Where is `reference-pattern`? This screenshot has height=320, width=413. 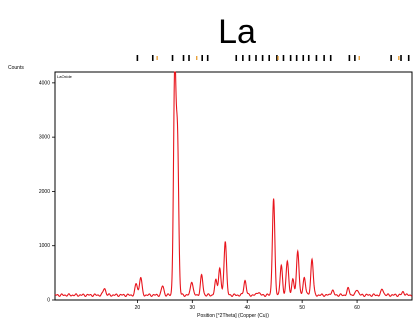 reference-pattern is located at coordinates (273, 58).